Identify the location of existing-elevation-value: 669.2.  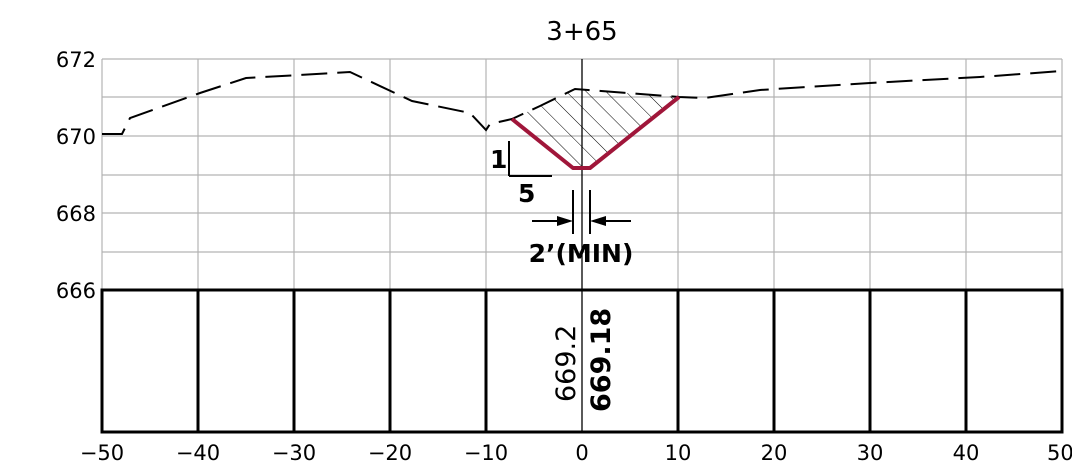
(566, 363).